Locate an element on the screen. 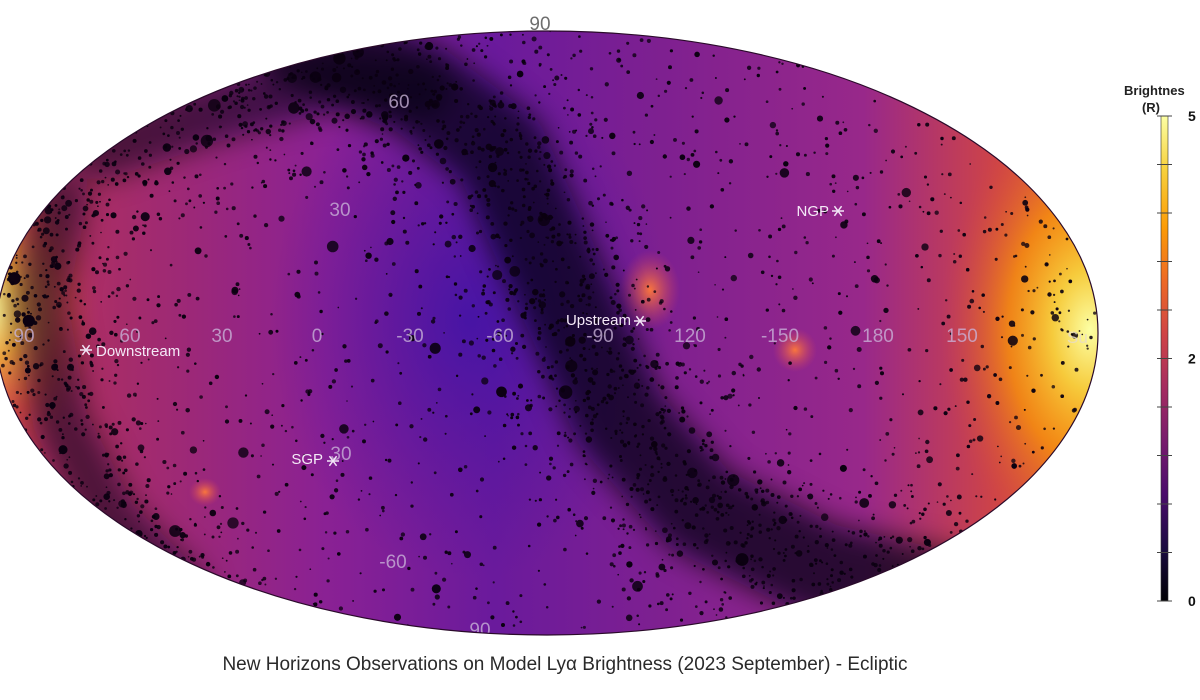  colorbar-tick-label: 5 is located at coordinates (1192, 116).